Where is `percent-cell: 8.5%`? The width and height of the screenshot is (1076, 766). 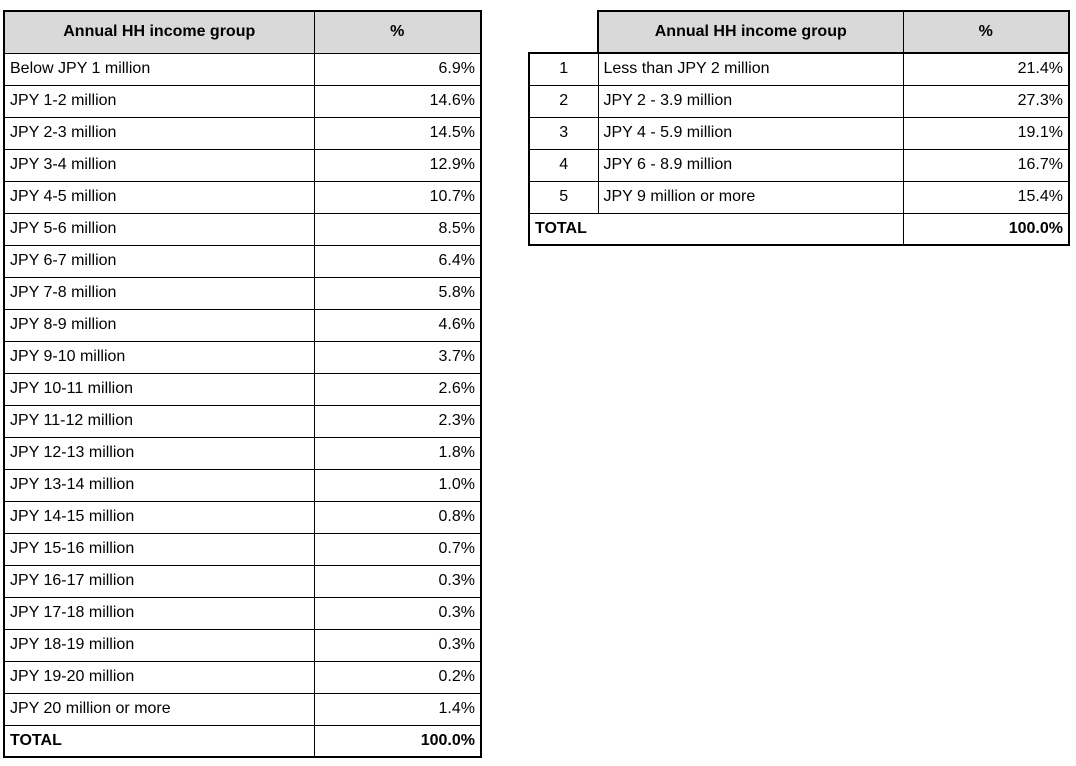
percent-cell: 8.5% is located at coordinates (397, 229).